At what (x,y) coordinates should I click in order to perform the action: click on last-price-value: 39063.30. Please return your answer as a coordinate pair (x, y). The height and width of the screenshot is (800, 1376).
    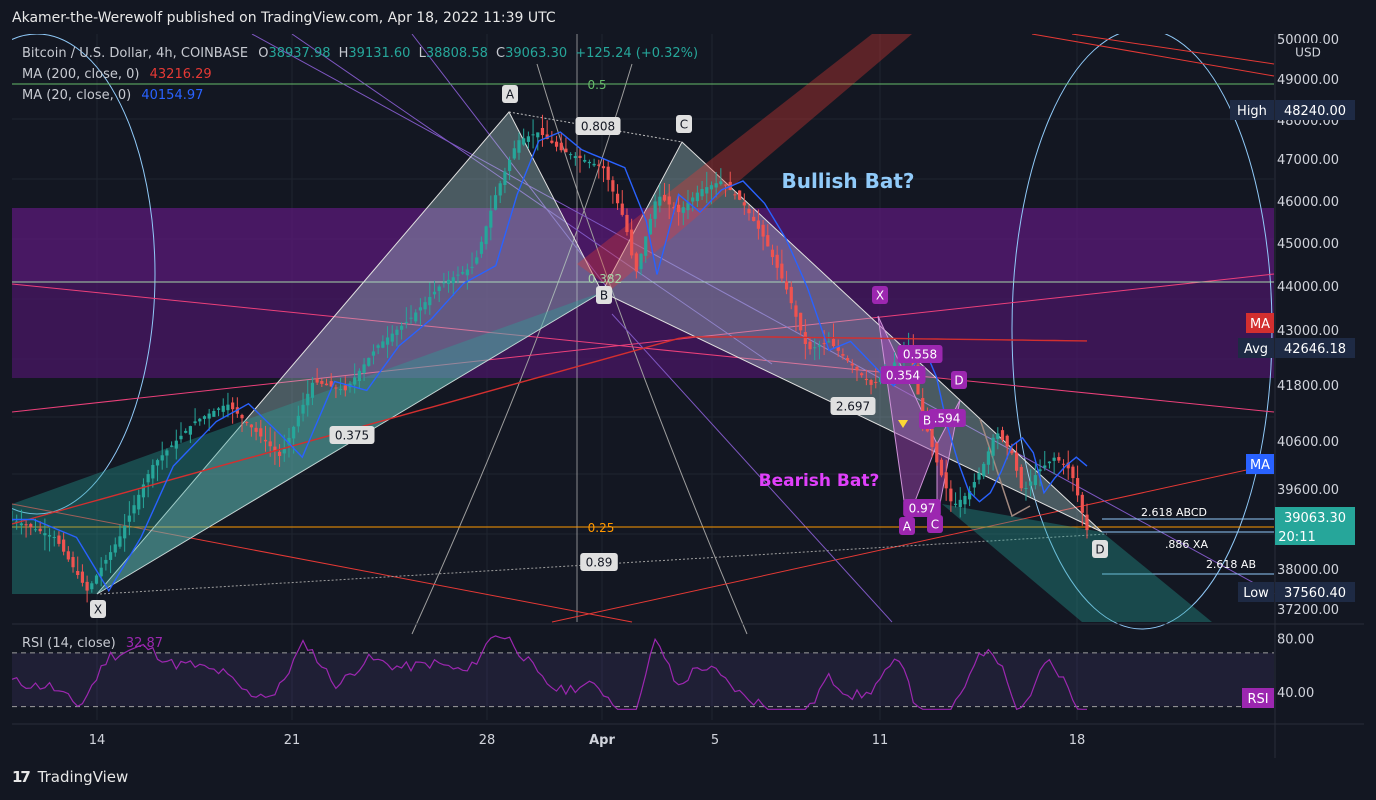
    Looking at the image, I should click on (1315, 518).